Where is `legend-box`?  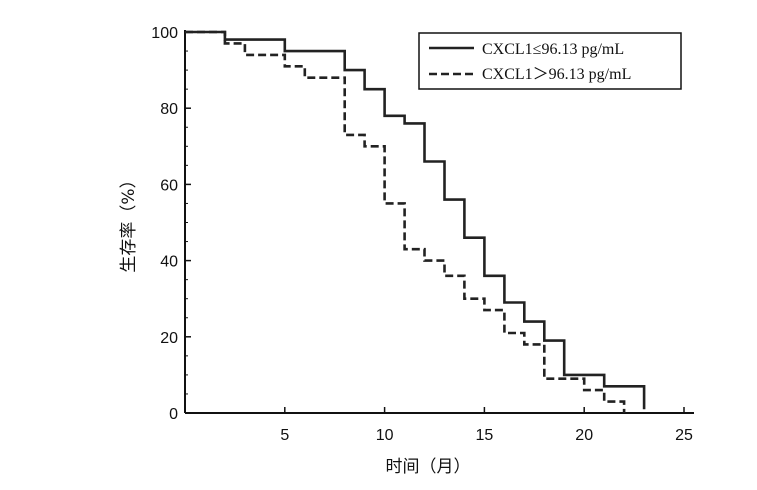 legend-box is located at coordinates (550, 61).